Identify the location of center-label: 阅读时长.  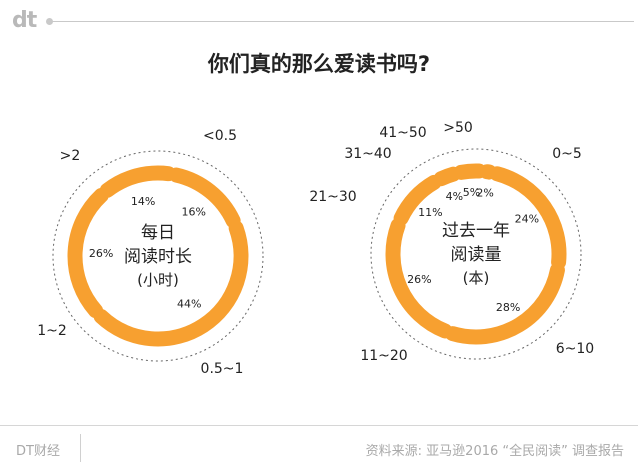
(158, 257).